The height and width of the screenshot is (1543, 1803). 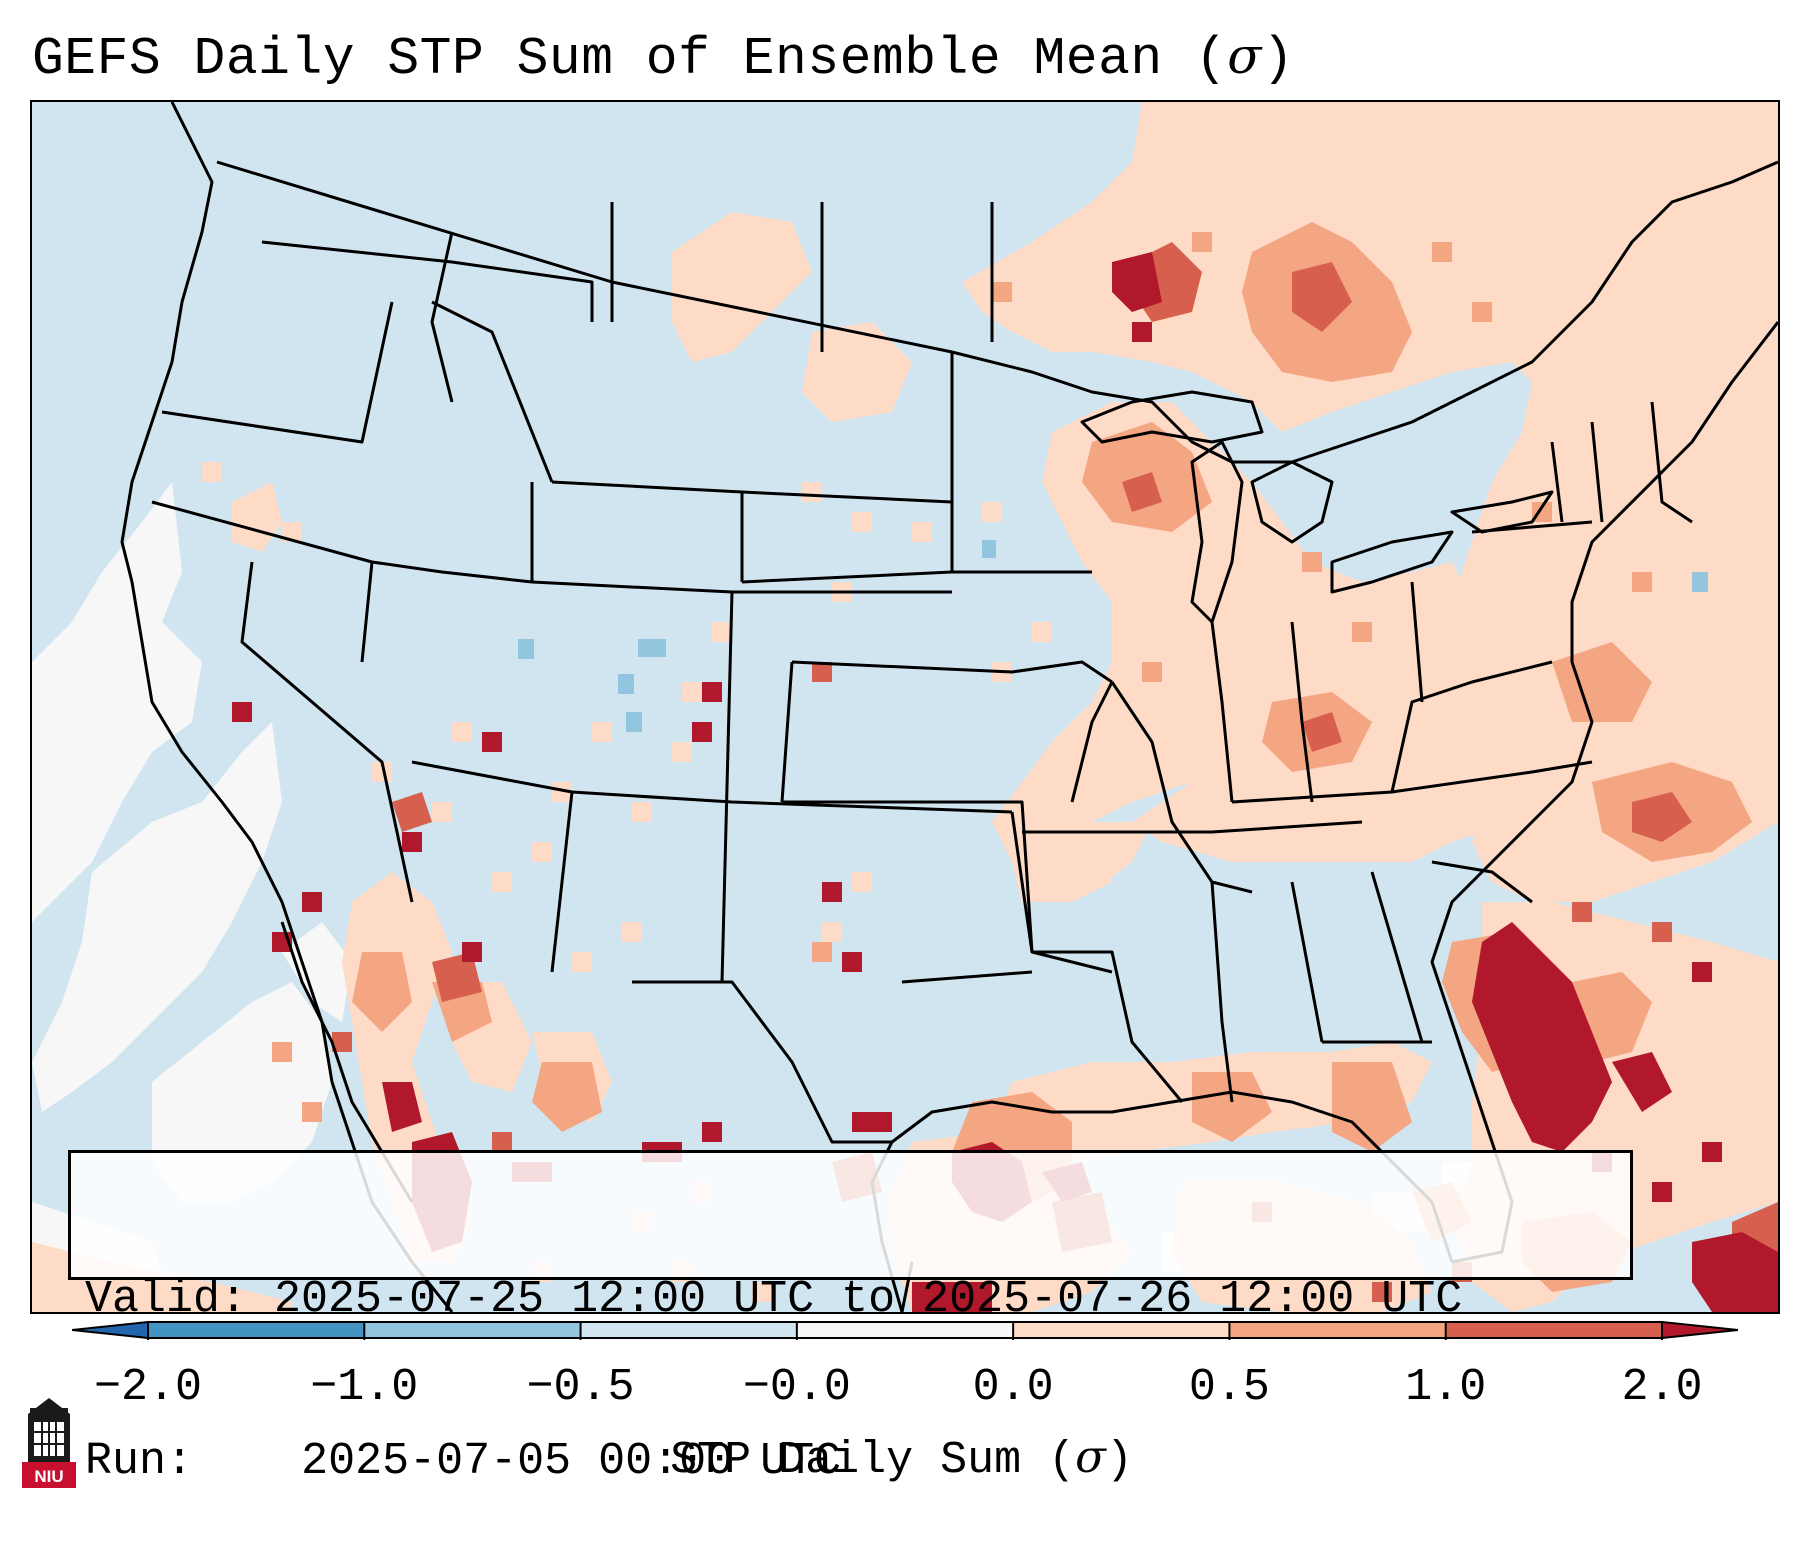 What do you see at coordinates (1013, 1387) in the screenshot?
I see `colorbar-tick-label: 0.0` at bounding box center [1013, 1387].